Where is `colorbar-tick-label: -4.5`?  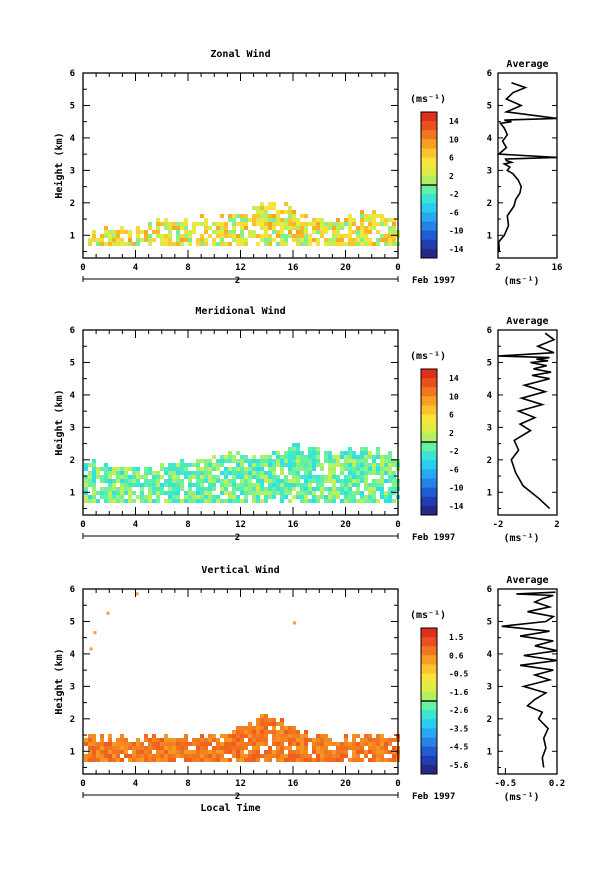
colorbar-tick-label: -4.5 is located at coordinates (458, 747).